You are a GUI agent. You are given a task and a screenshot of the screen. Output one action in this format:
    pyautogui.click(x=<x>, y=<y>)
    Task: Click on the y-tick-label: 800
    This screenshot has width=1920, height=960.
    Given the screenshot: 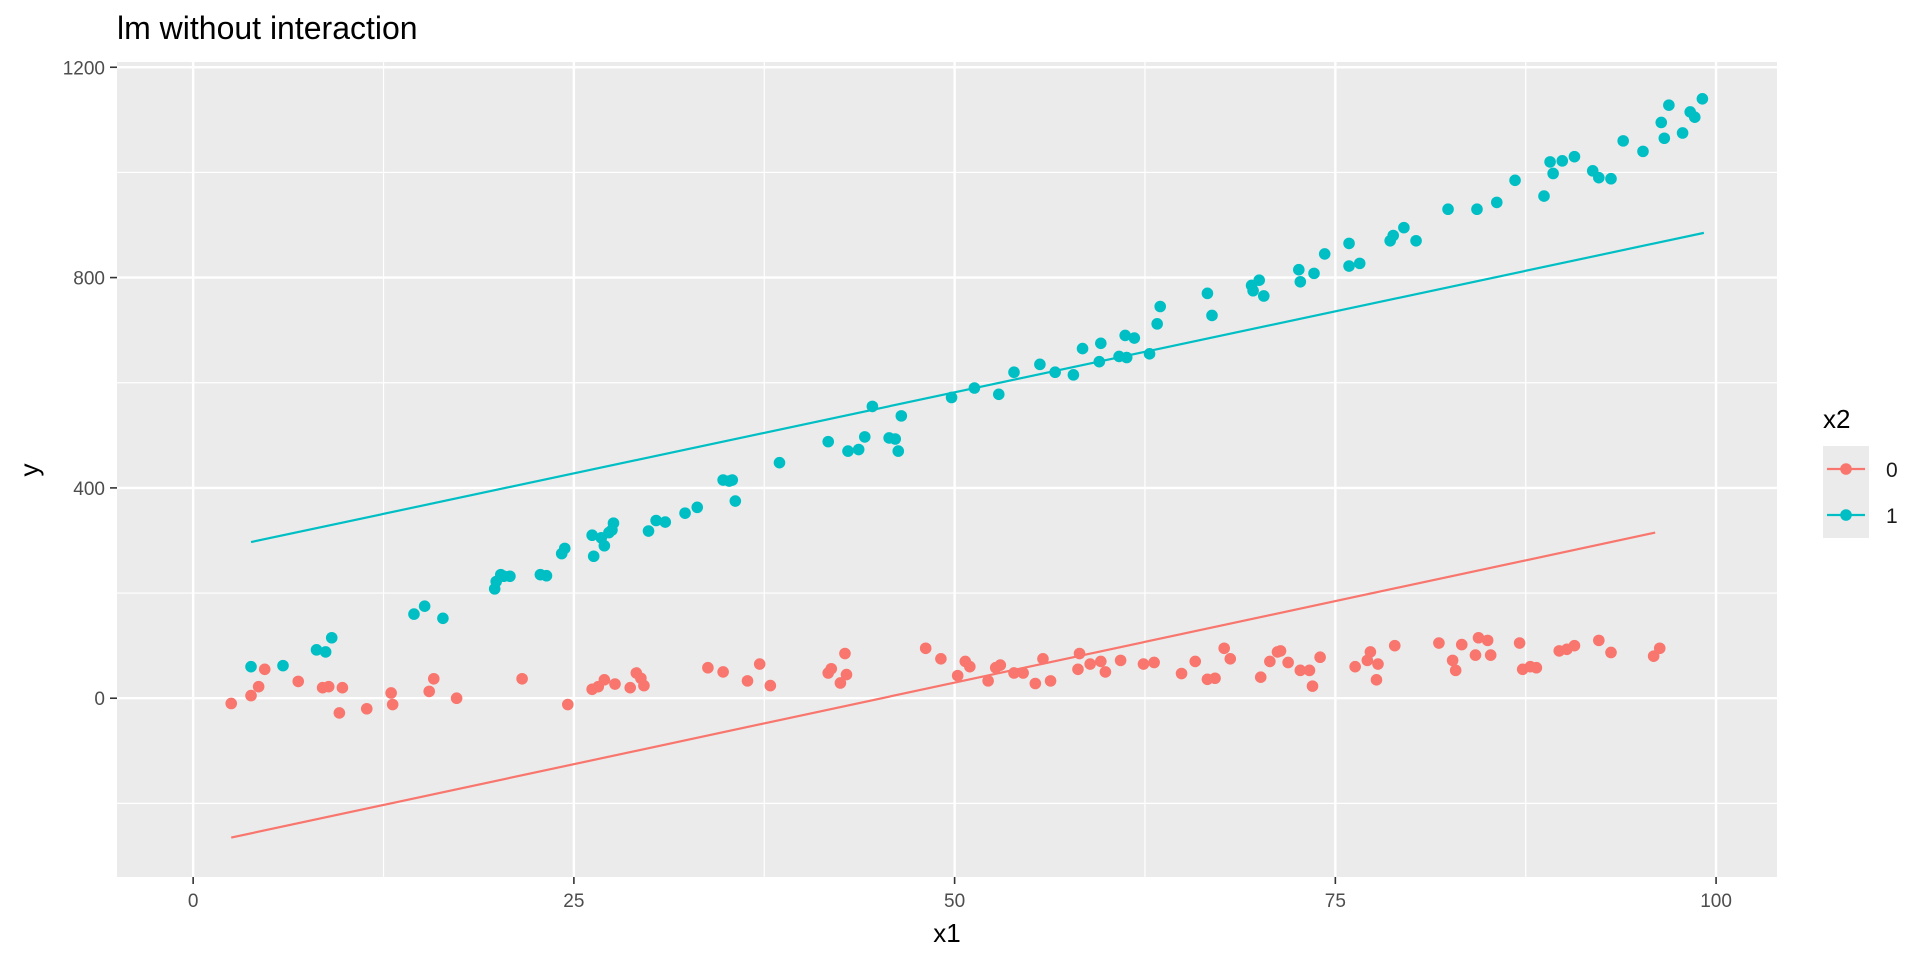 What is the action you would take?
    pyautogui.click(x=89, y=279)
    